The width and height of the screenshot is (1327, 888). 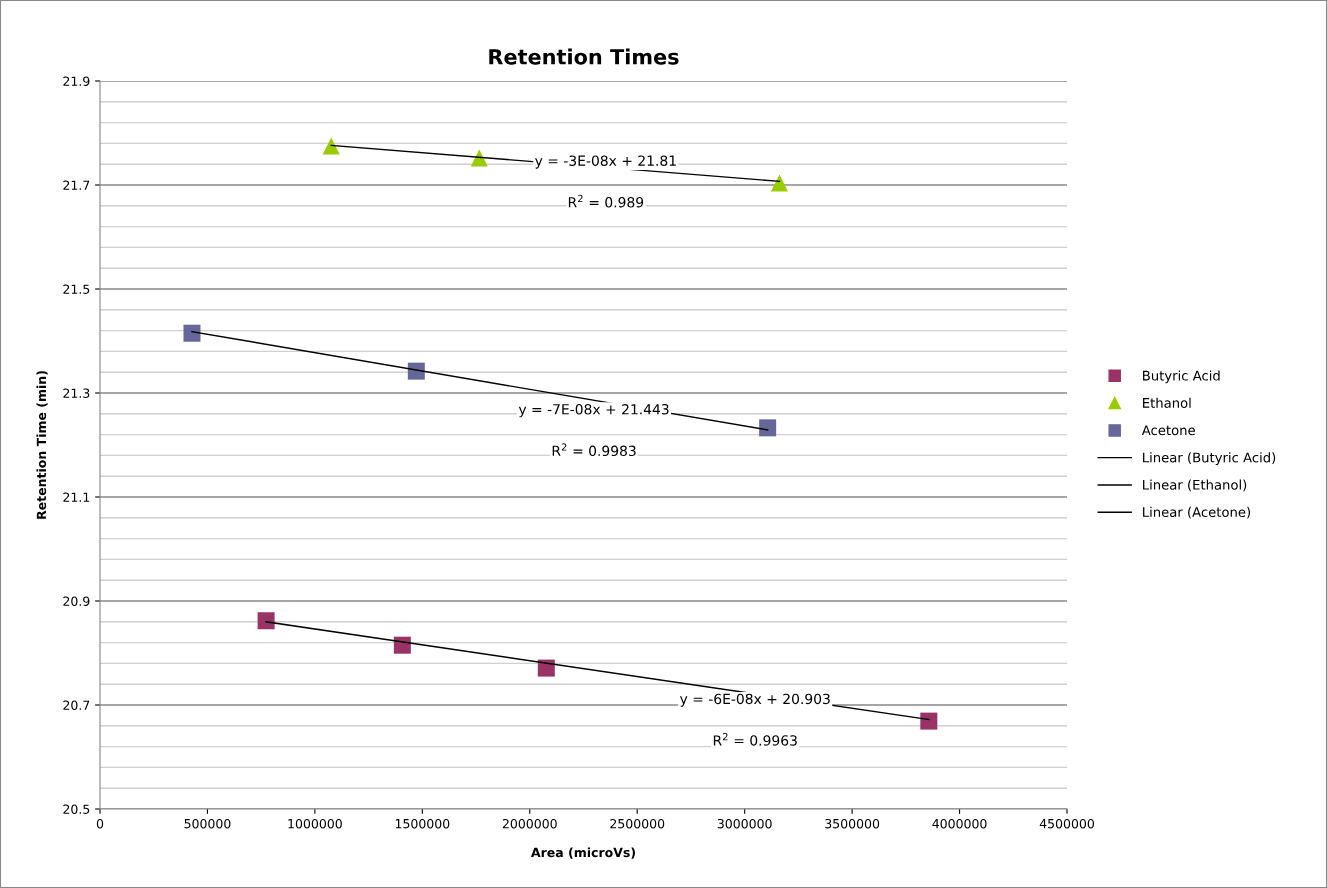 What do you see at coordinates (584, 56) in the screenshot?
I see `chart-title: Retention Times` at bounding box center [584, 56].